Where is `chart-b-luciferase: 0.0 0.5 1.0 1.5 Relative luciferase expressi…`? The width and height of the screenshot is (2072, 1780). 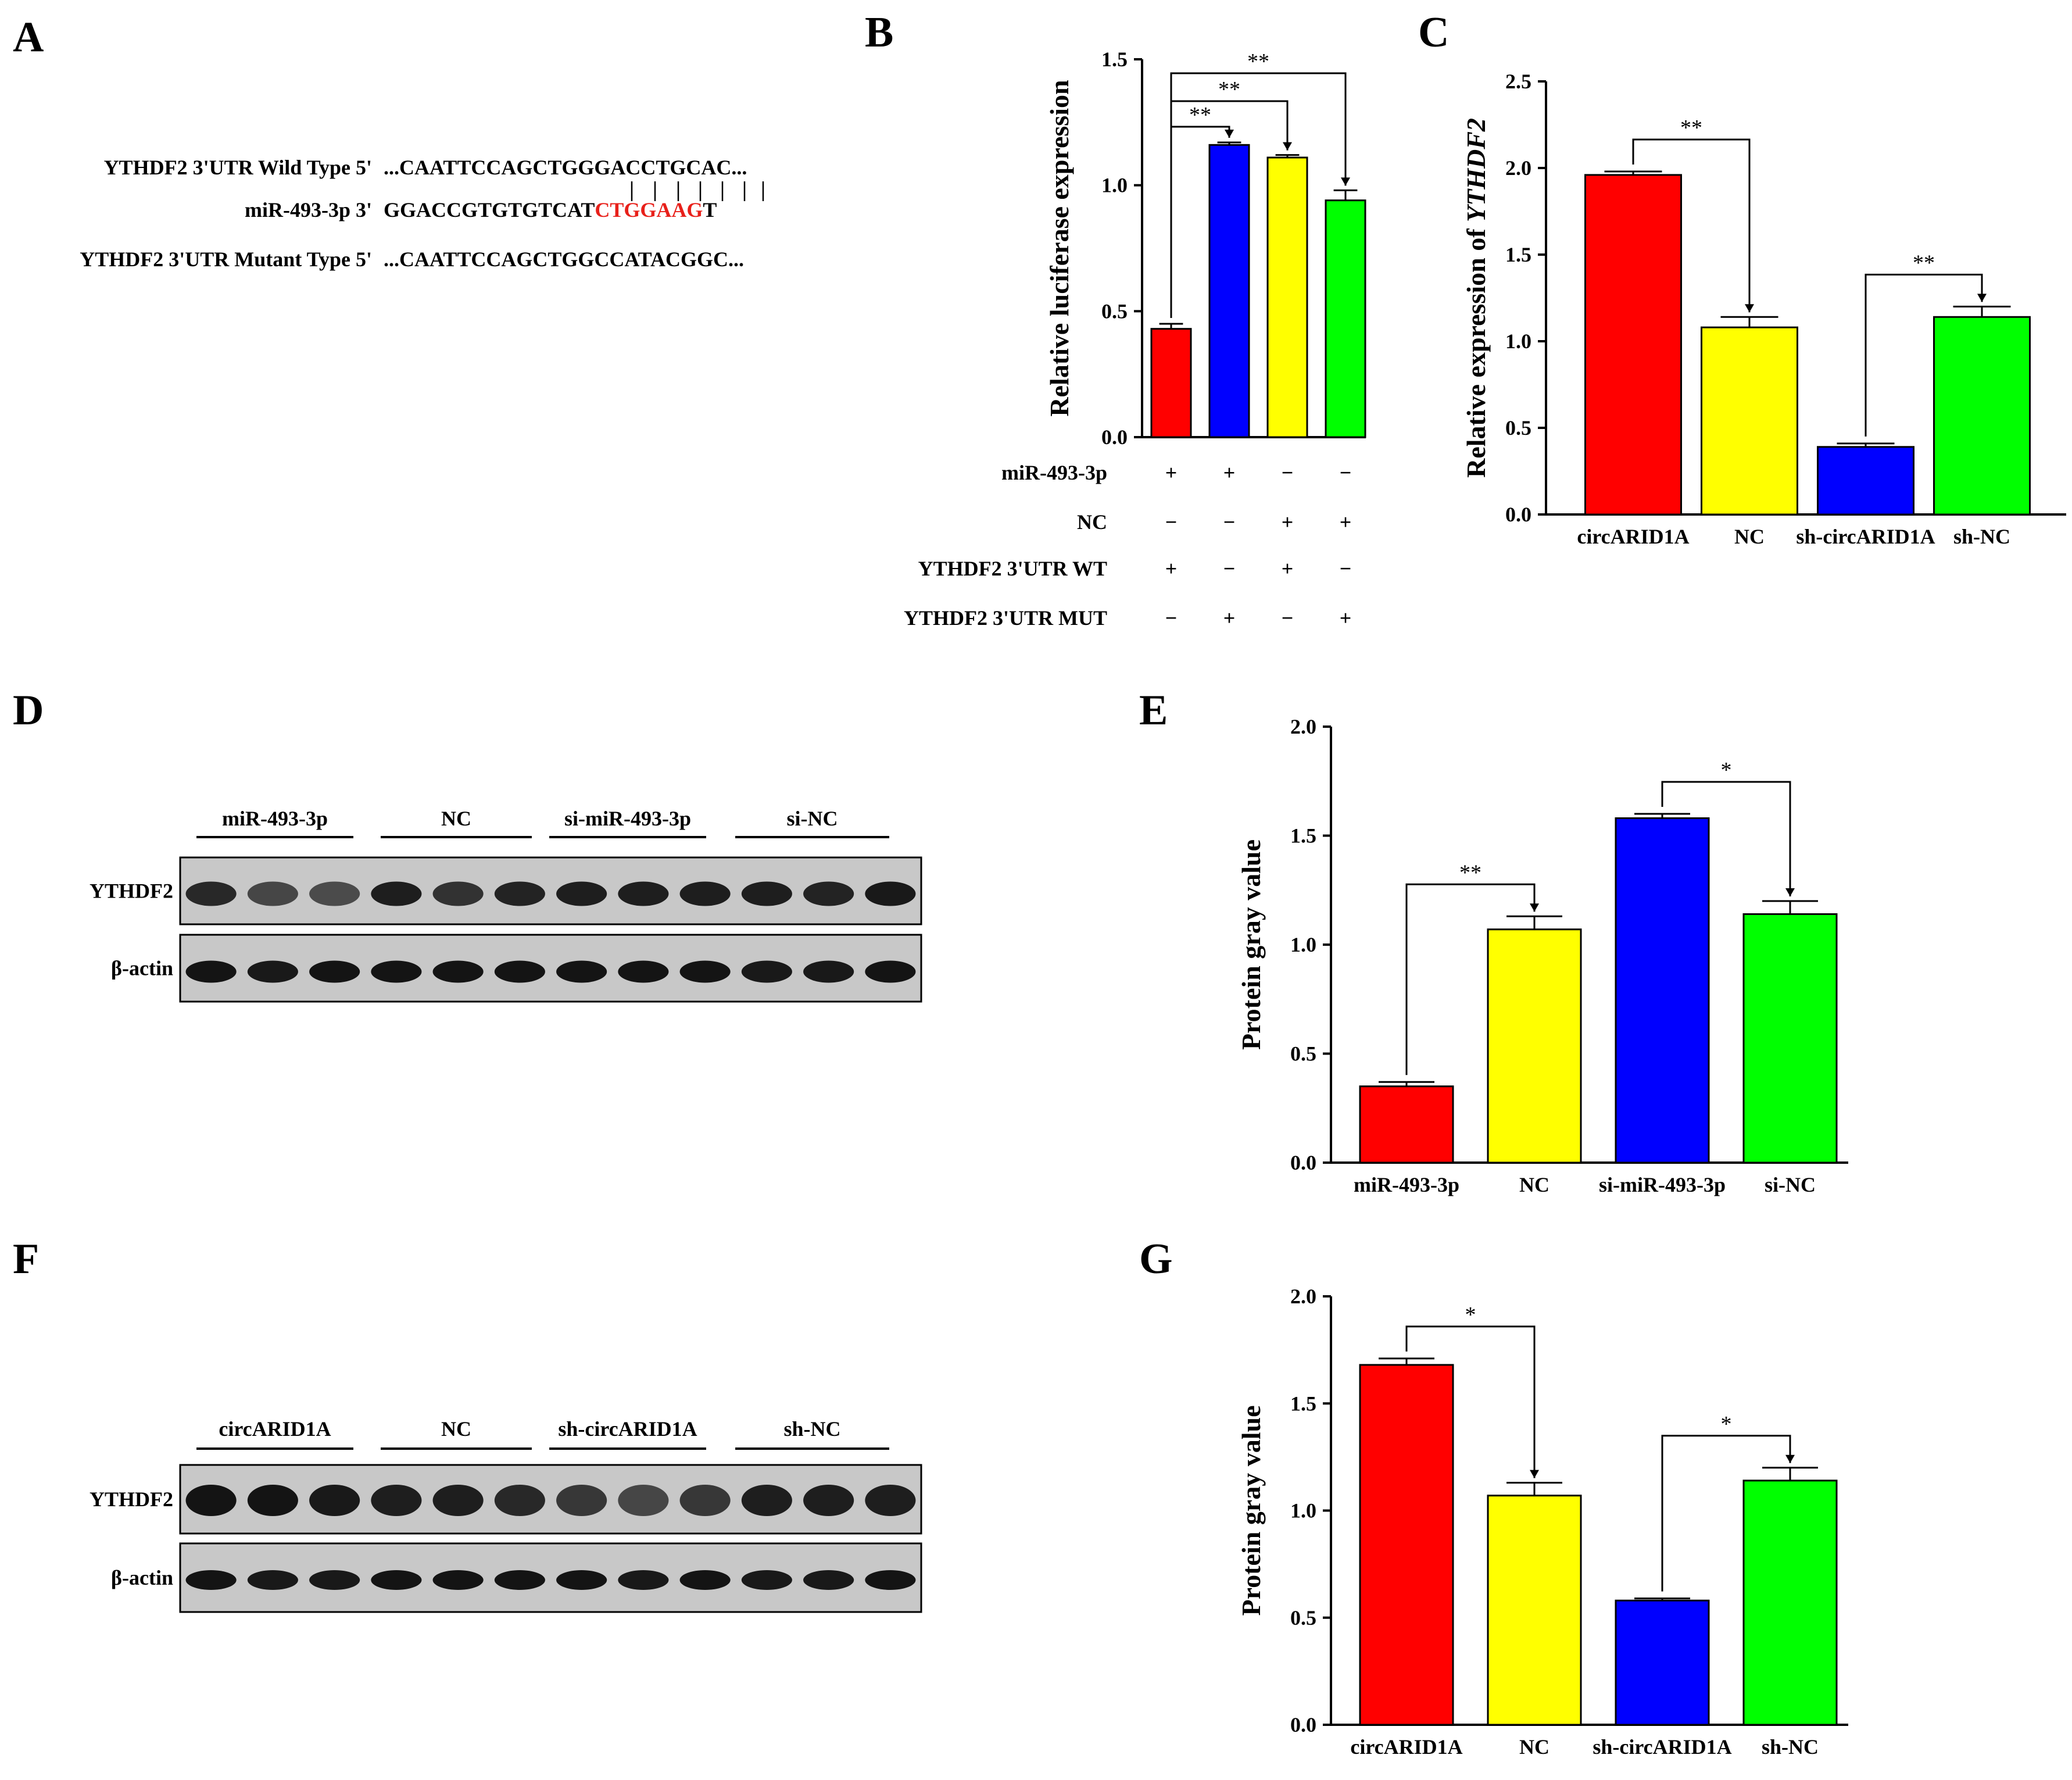 chart-b-luciferase: 0.0 0.5 1.0 1.5 Relative luciferase expressi… is located at coordinates (1135, 339).